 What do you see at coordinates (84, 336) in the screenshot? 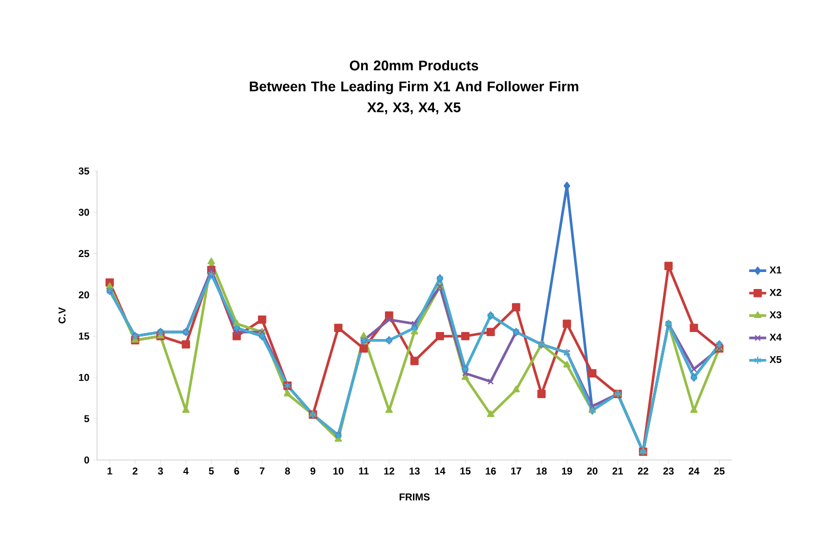
I see `y-tick-label: 15` at bounding box center [84, 336].